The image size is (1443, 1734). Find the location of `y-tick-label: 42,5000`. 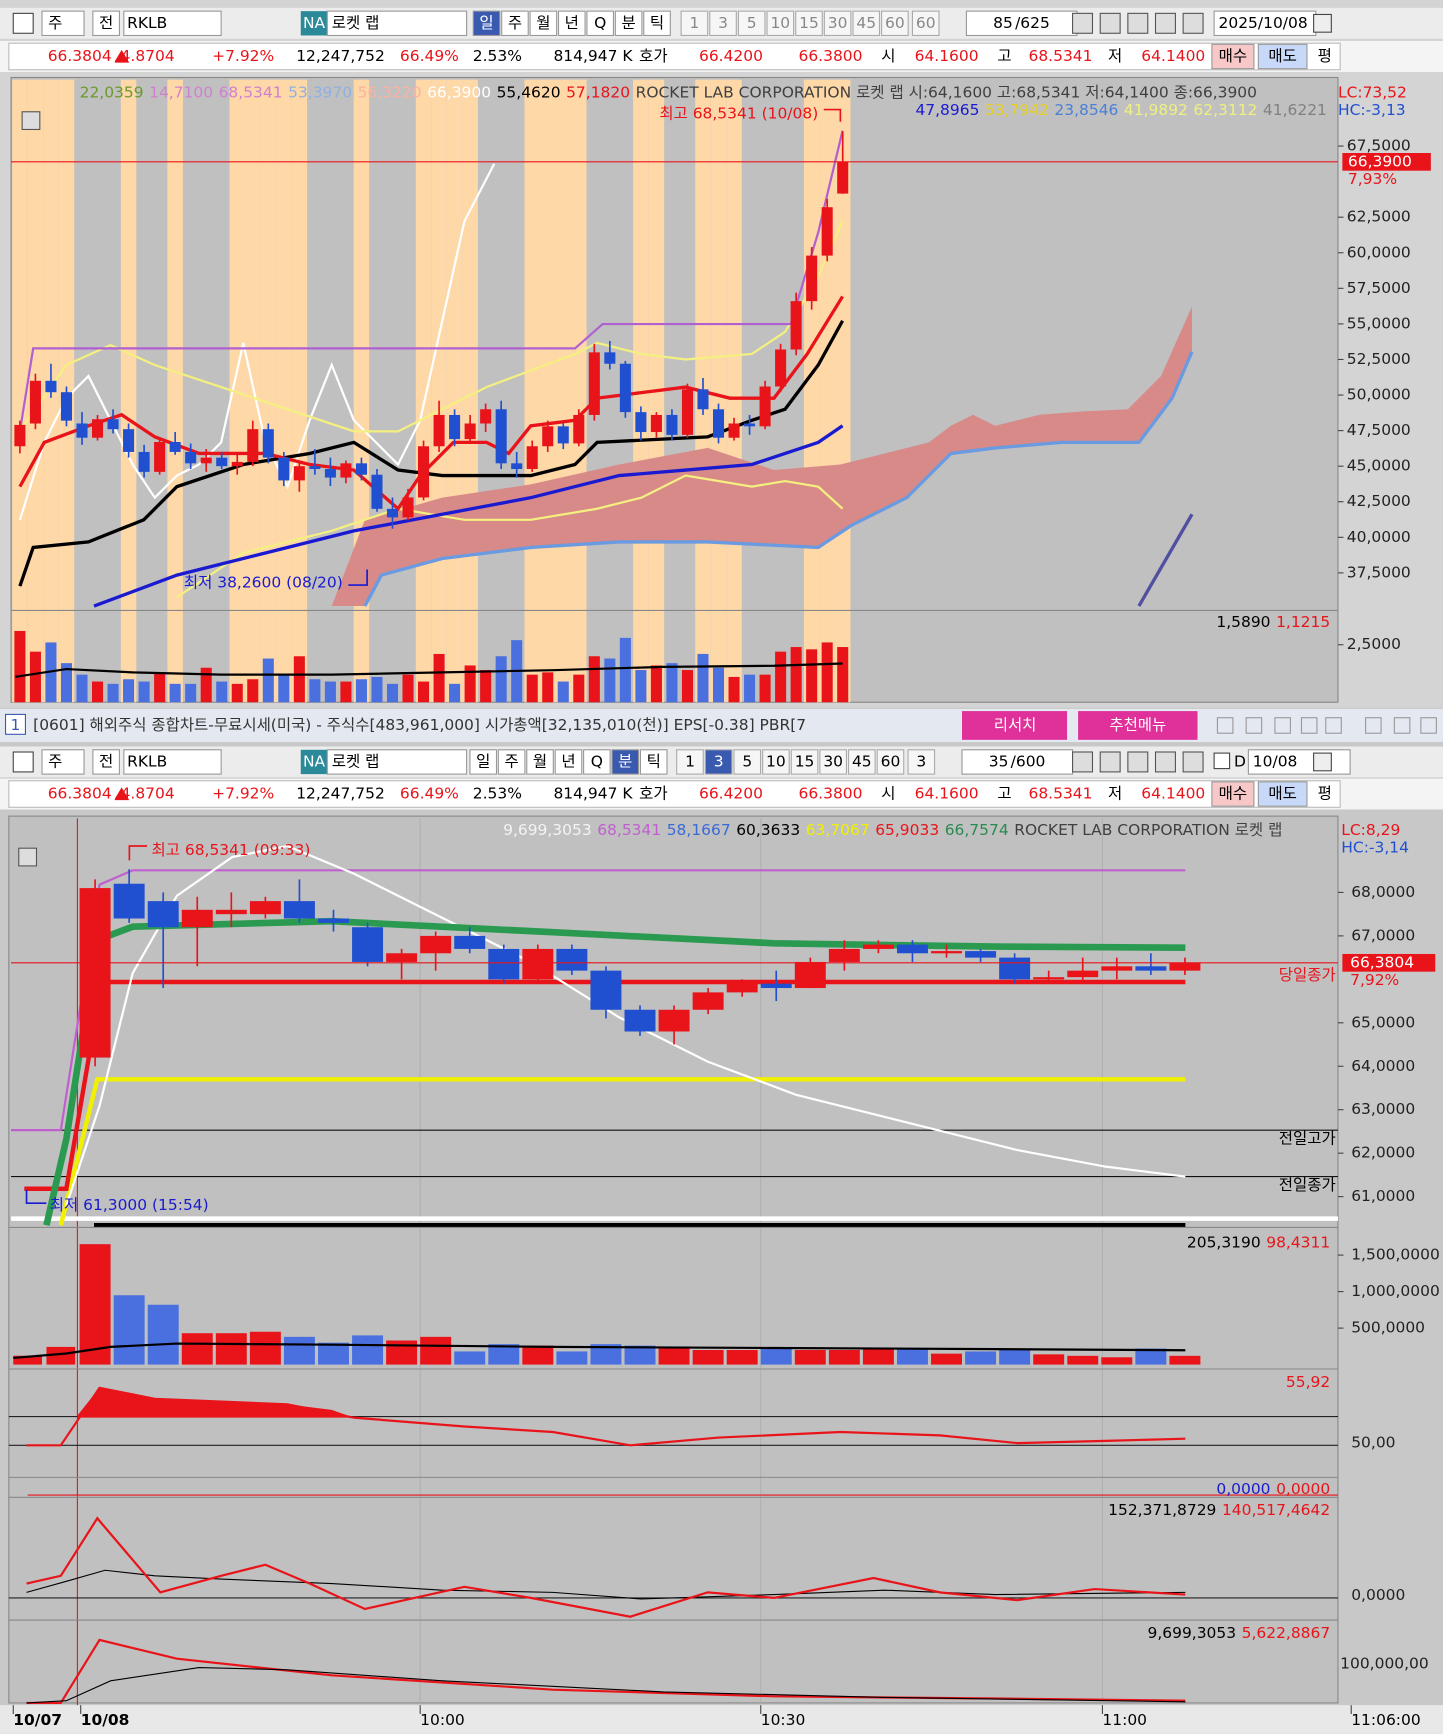

y-tick-label: 42,5000 is located at coordinates (1379, 501).